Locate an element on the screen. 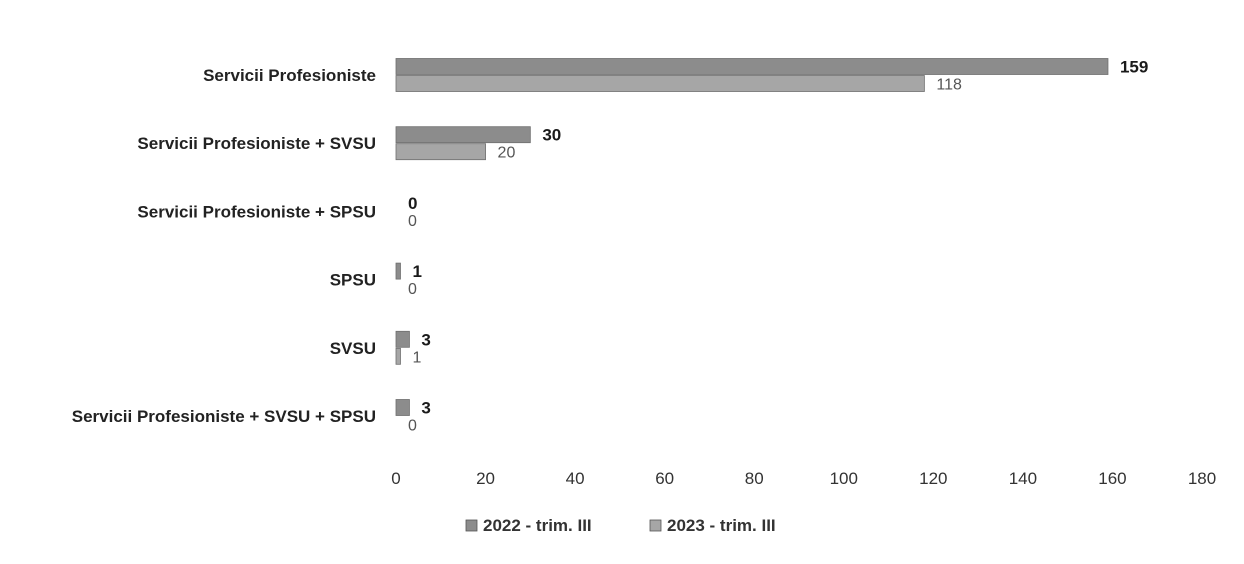  category-label: Servicii Profesioniste + SVSU + SPSU is located at coordinates (224, 416).